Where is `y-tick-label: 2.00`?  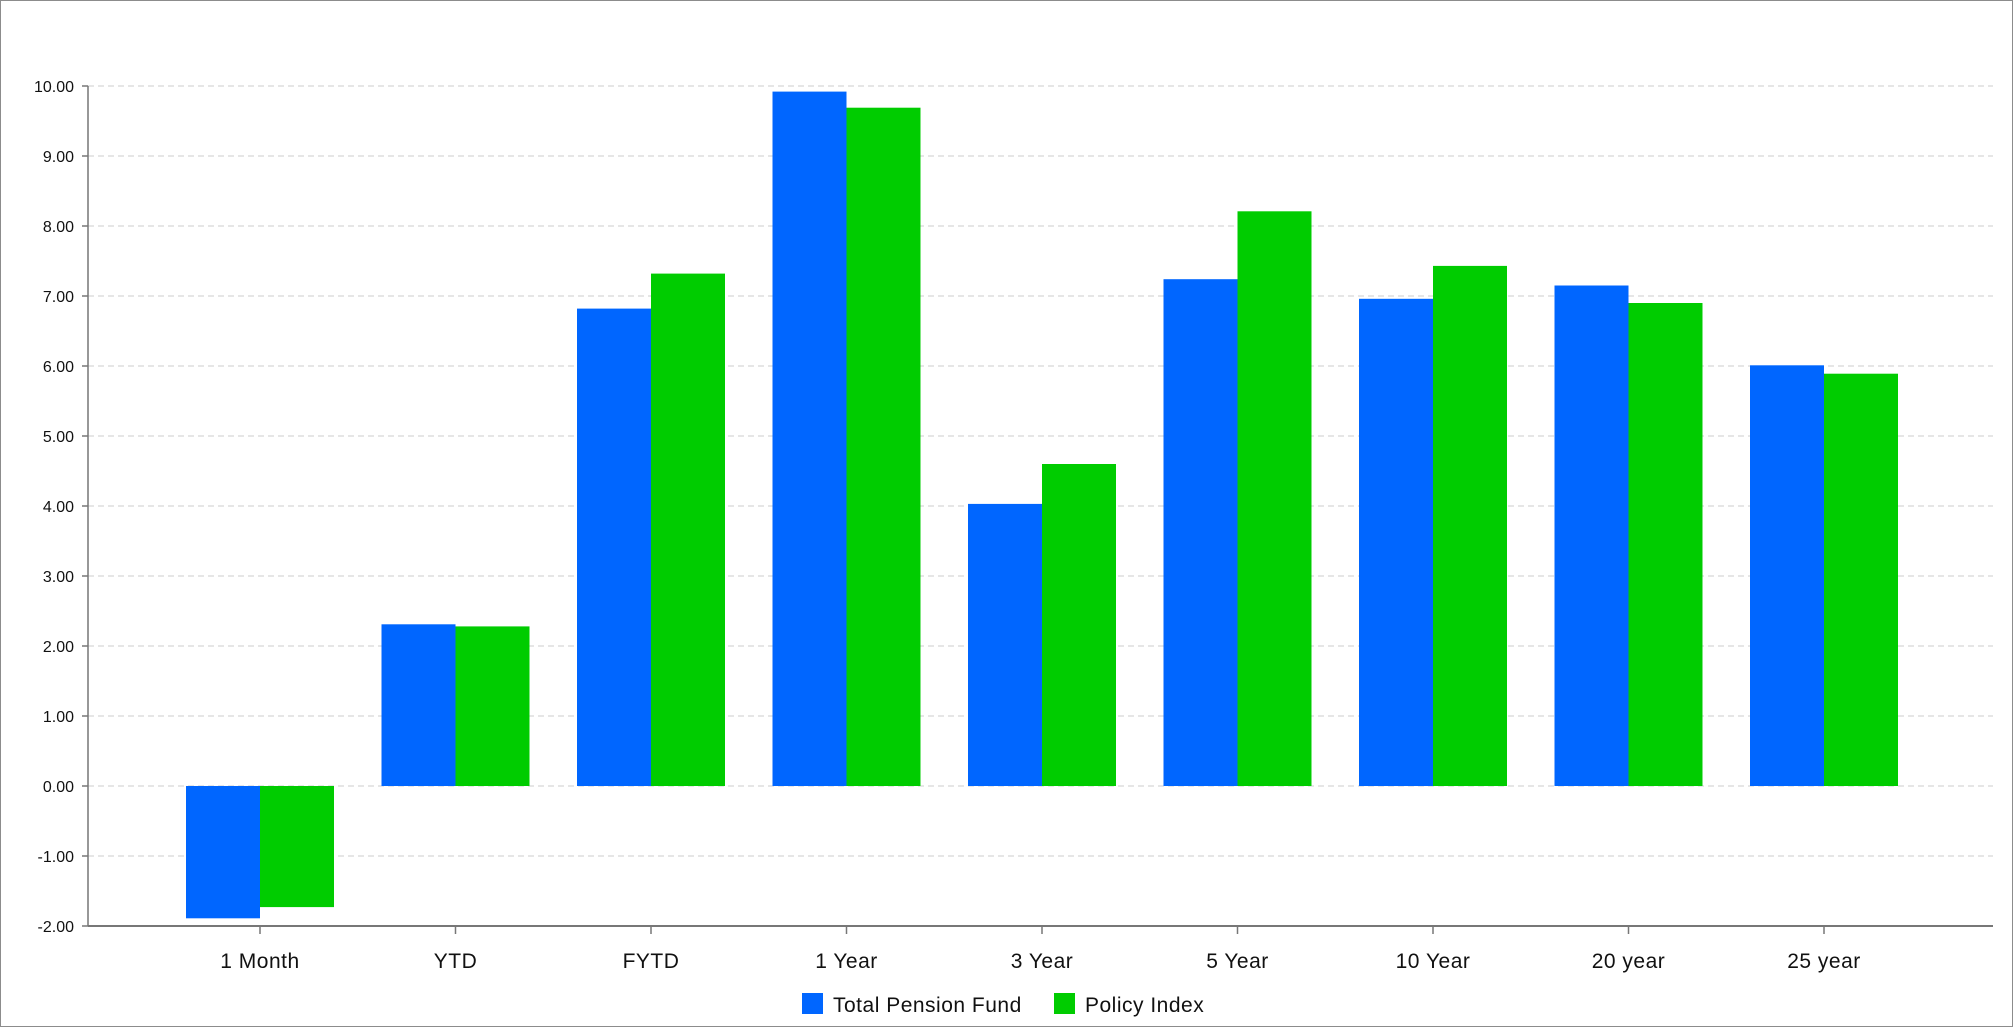
y-tick-label: 2.00 is located at coordinates (58, 647).